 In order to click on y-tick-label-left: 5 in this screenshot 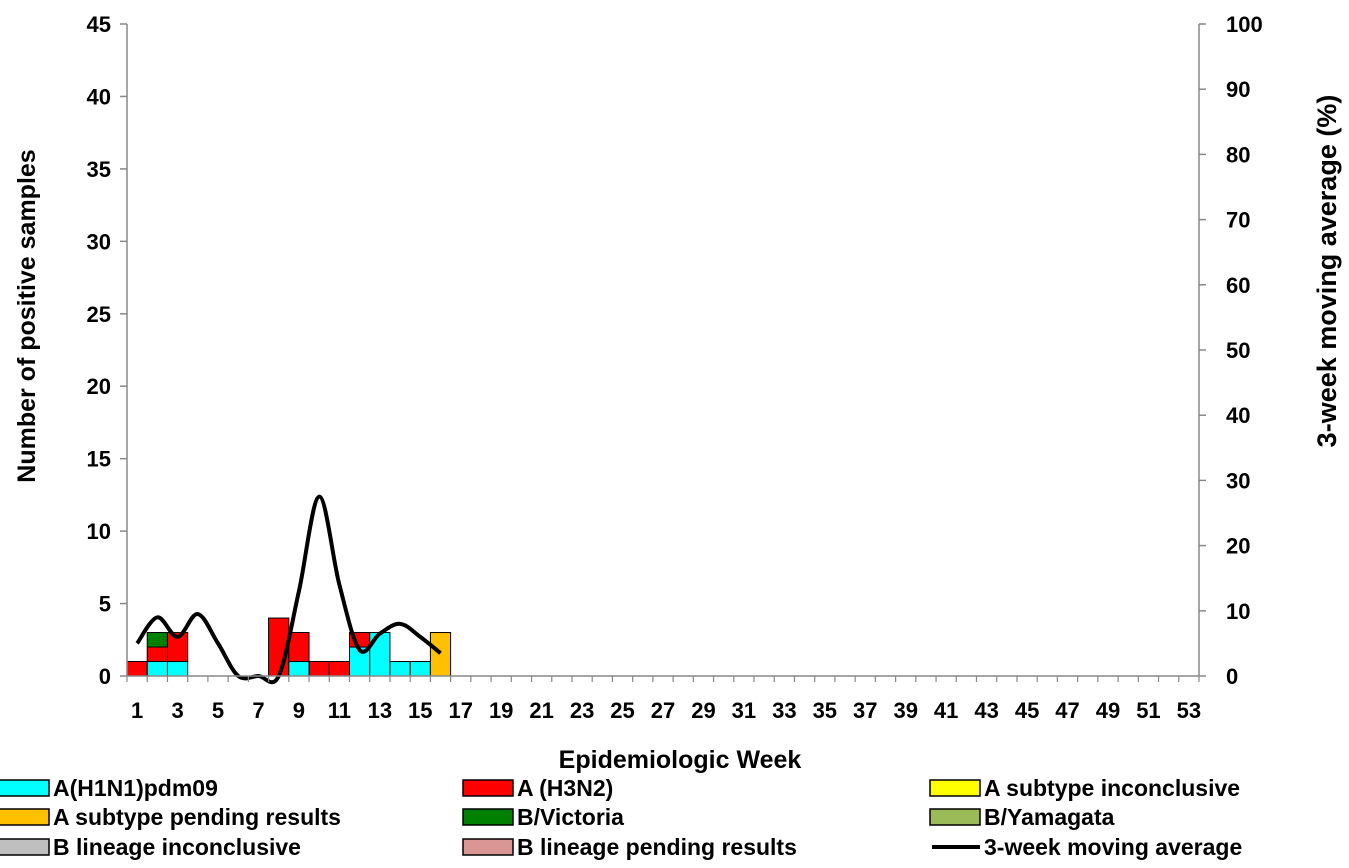, I will do `click(105, 604)`.